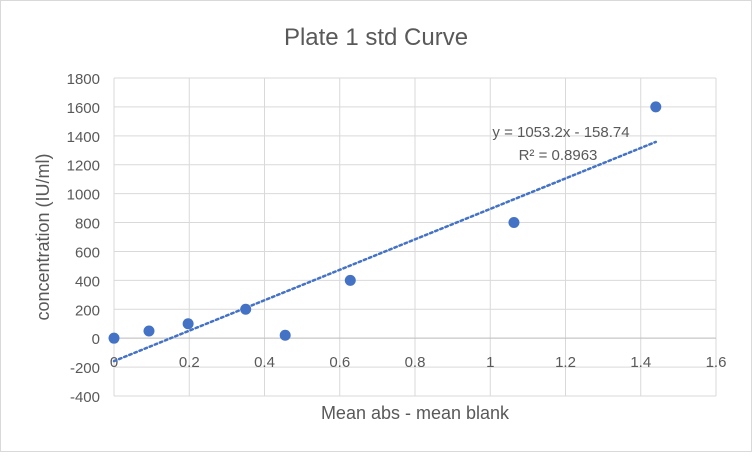  Describe the element at coordinates (83, 137) in the screenshot. I see `y-tick-label: 1400` at that location.